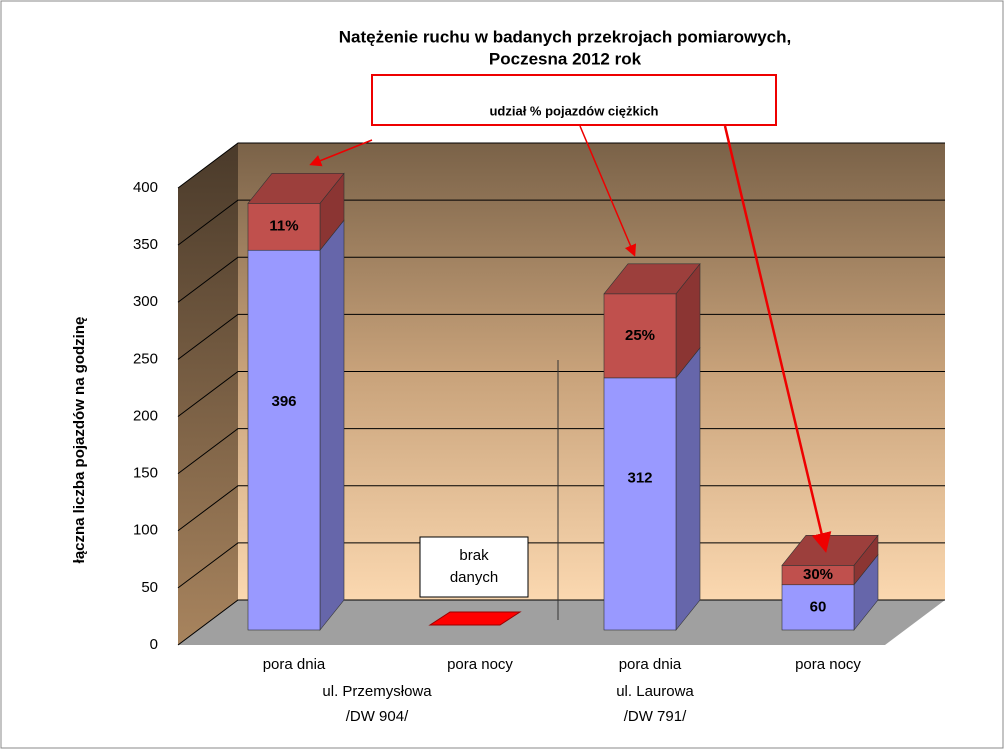 This screenshot has height=754, width=1004. What do you see at coordinates (145, 244) in the screenshot?
I see `y-tick-label: 350` at bounding box center [145, 244].